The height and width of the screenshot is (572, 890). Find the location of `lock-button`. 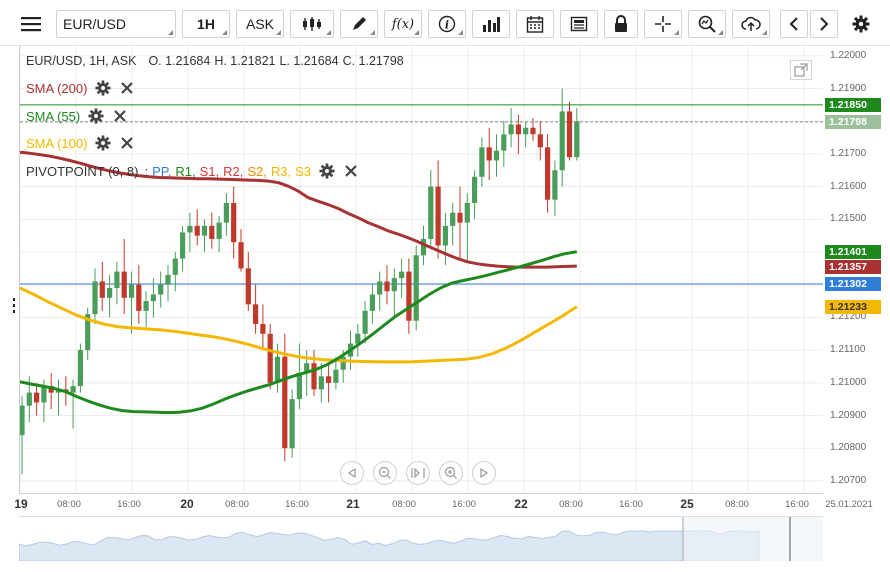

lock-button is located at coordinates (621, 24).